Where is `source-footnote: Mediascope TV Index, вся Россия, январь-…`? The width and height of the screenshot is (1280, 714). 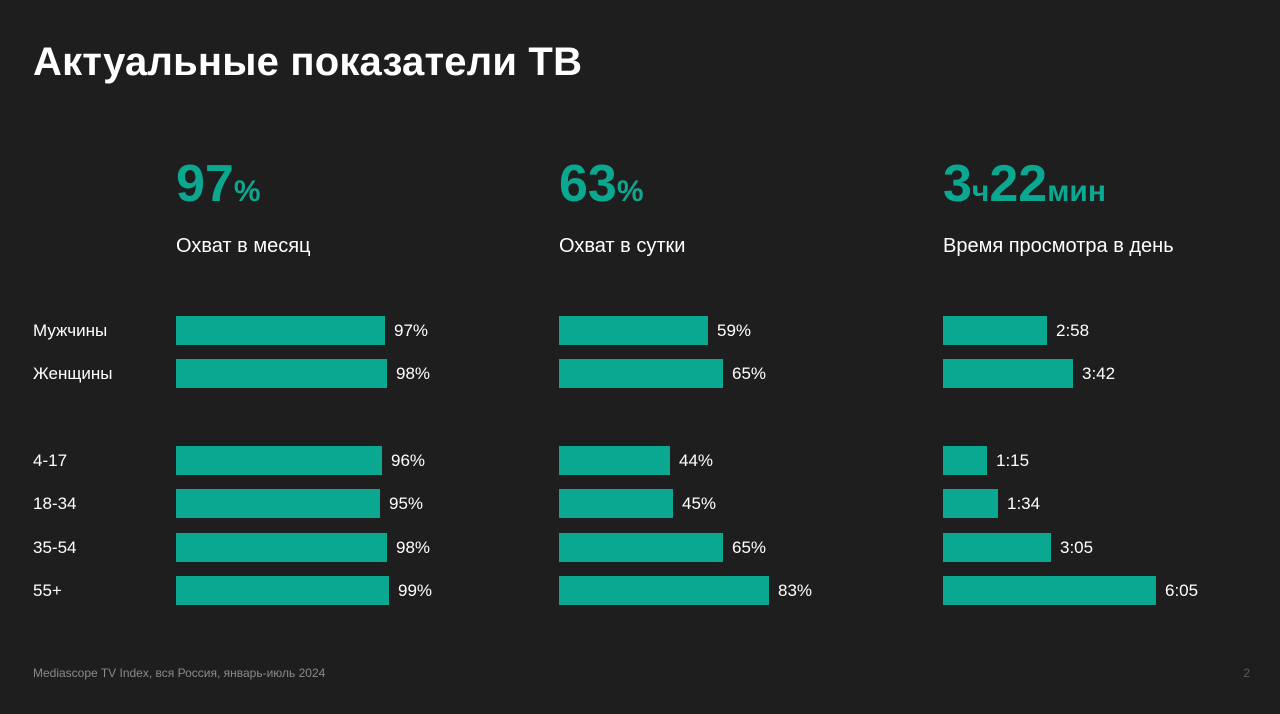 source-footnote: Mediascope TV Index, вся Россия, январь-… is located at coordinates (179, 673).